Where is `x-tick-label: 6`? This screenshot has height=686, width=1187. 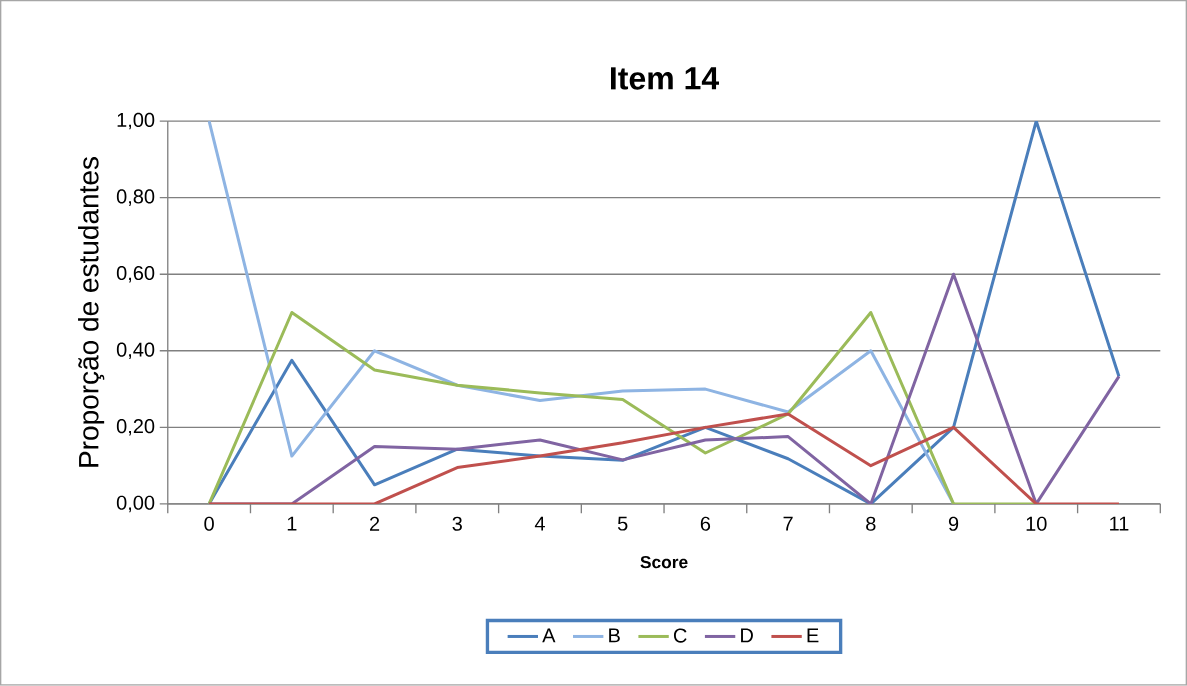 x-tick-label: 6 is located at coordinates (705, 523).